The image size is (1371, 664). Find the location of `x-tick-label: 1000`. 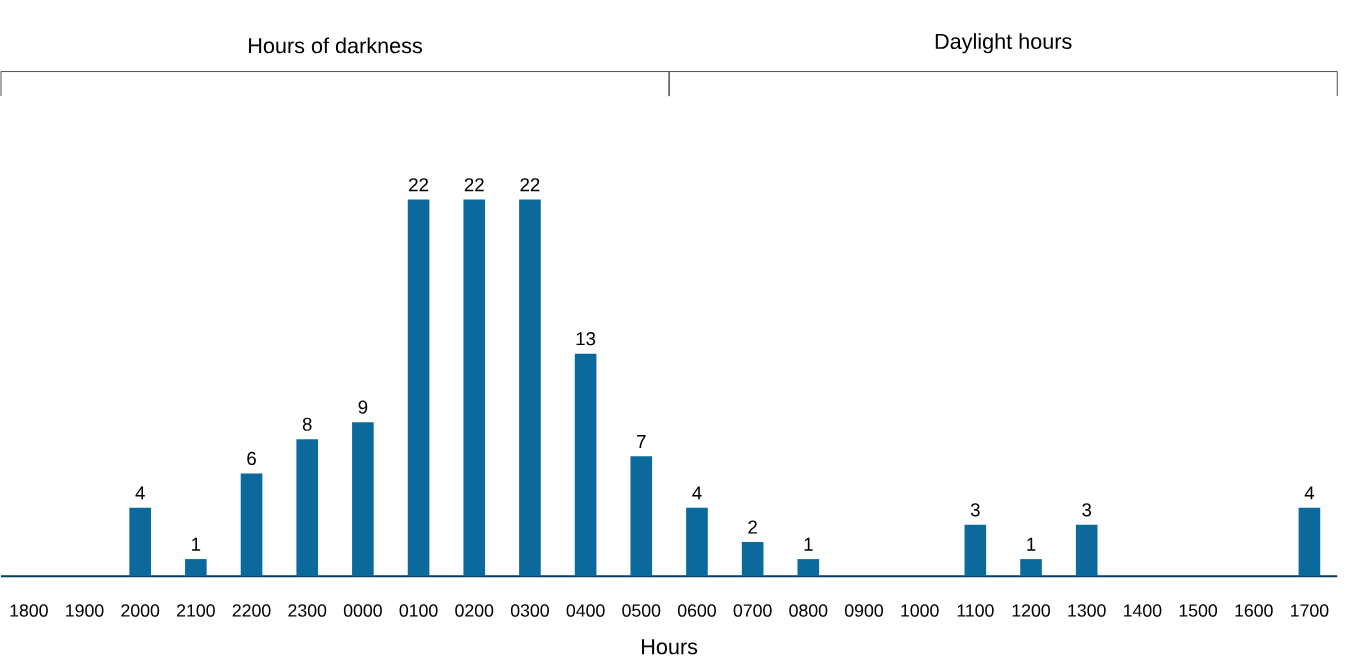

x-tick-label: 1000 is located at coordinates (920, 610).